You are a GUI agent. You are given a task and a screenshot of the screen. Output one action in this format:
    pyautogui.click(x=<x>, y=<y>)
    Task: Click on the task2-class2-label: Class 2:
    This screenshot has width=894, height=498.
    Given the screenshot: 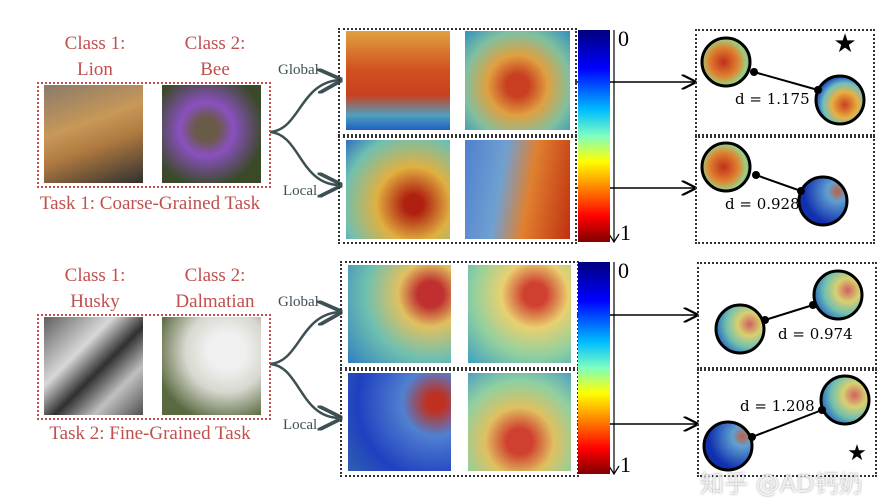 What is the action you would take?
    pyautogui.click(x=215, y=275)
    